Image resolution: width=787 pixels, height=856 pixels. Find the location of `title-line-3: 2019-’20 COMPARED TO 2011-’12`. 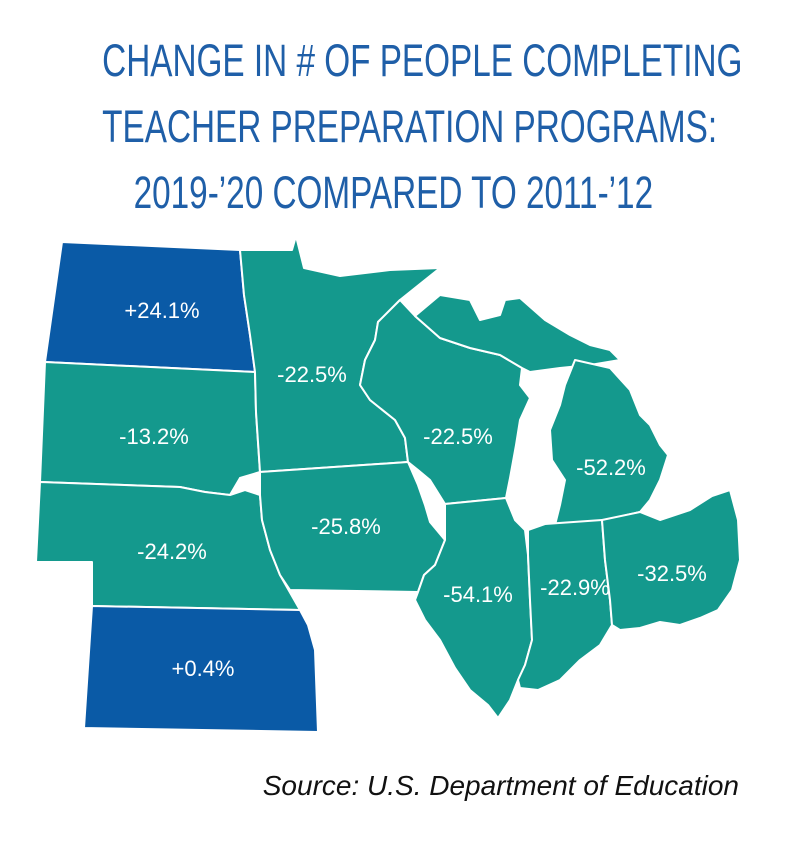

title-line-3: 2019-’20 COMPARED TO 2011-’12 is located at coordinates (393, 192).